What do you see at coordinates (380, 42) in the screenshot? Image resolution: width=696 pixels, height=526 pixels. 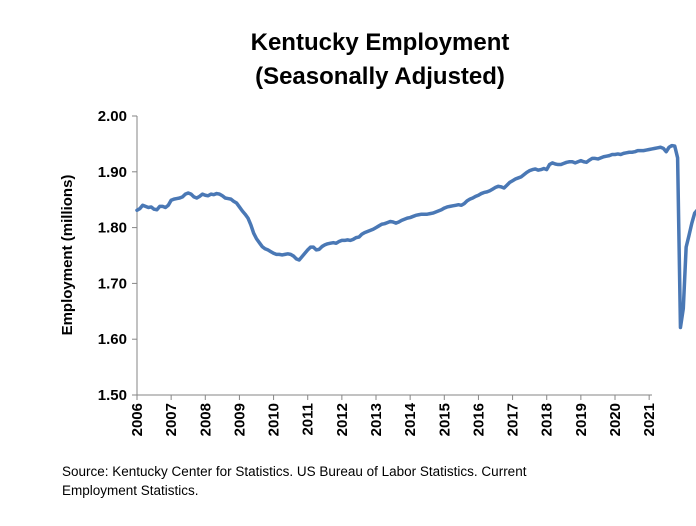 I see `chart-title-line-1: Kentucky Employment` at bounding box center [380, 42].